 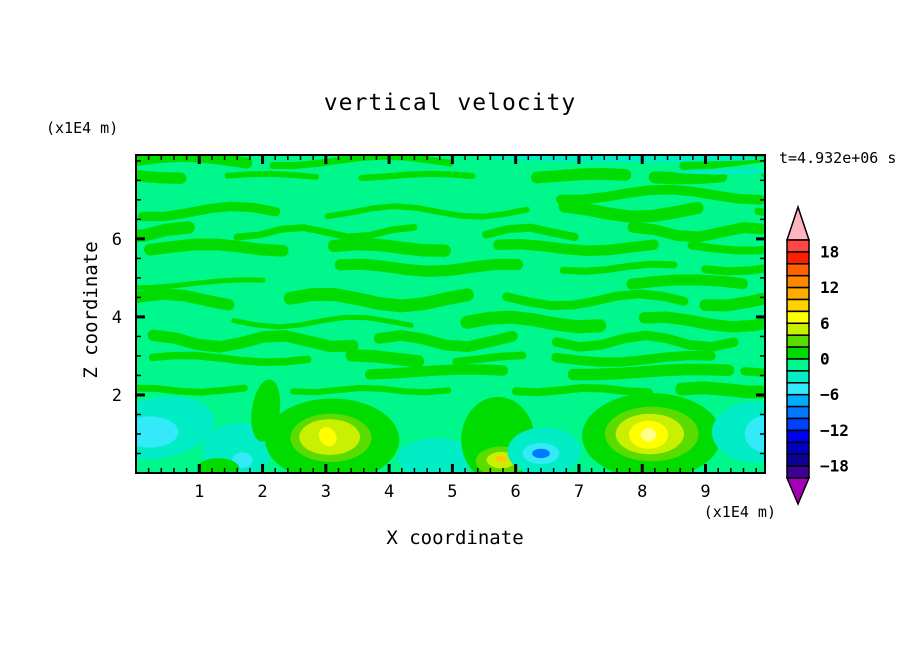 What do you see at coordinates (91, 309) in the screenshot?
I see `z-axis-title: Z coordinate` at bounding box center [91, 309].